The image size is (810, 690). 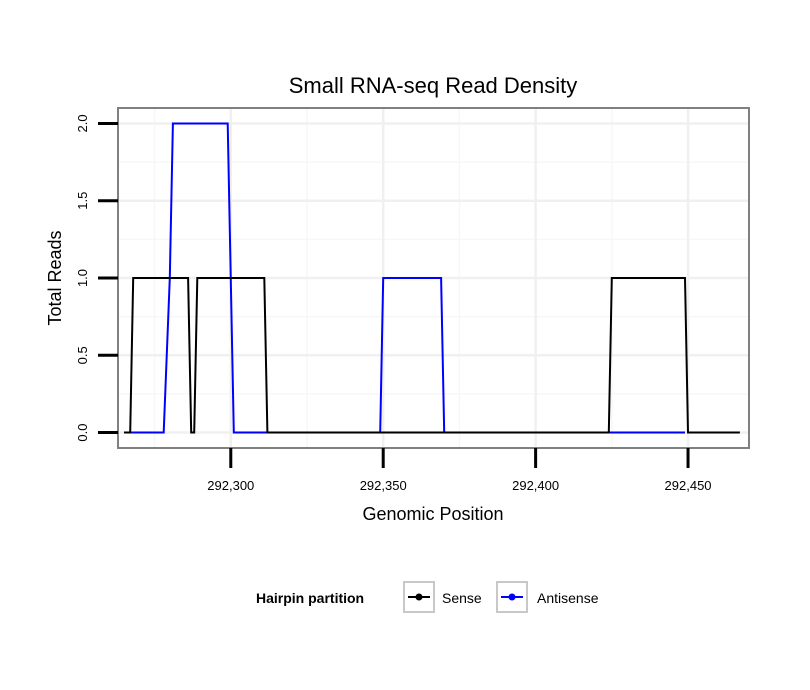 I want to click on x-axis-title: Genomic Position, so click(x=432, y=514).